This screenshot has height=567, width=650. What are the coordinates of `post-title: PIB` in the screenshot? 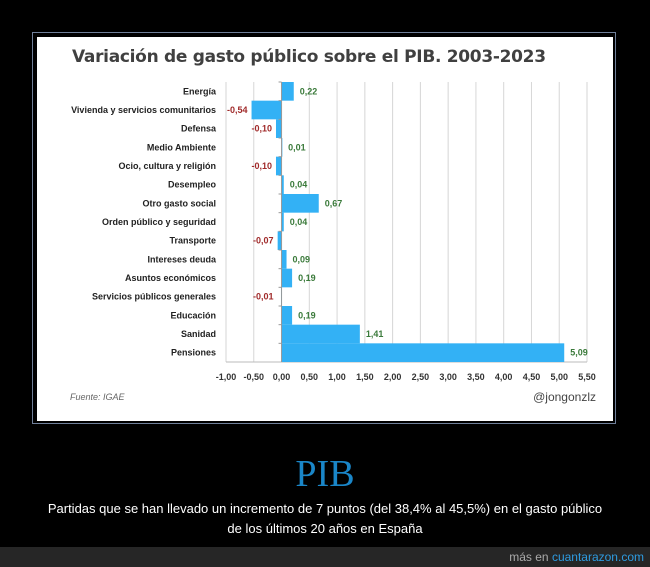 It's located at (325, 474).